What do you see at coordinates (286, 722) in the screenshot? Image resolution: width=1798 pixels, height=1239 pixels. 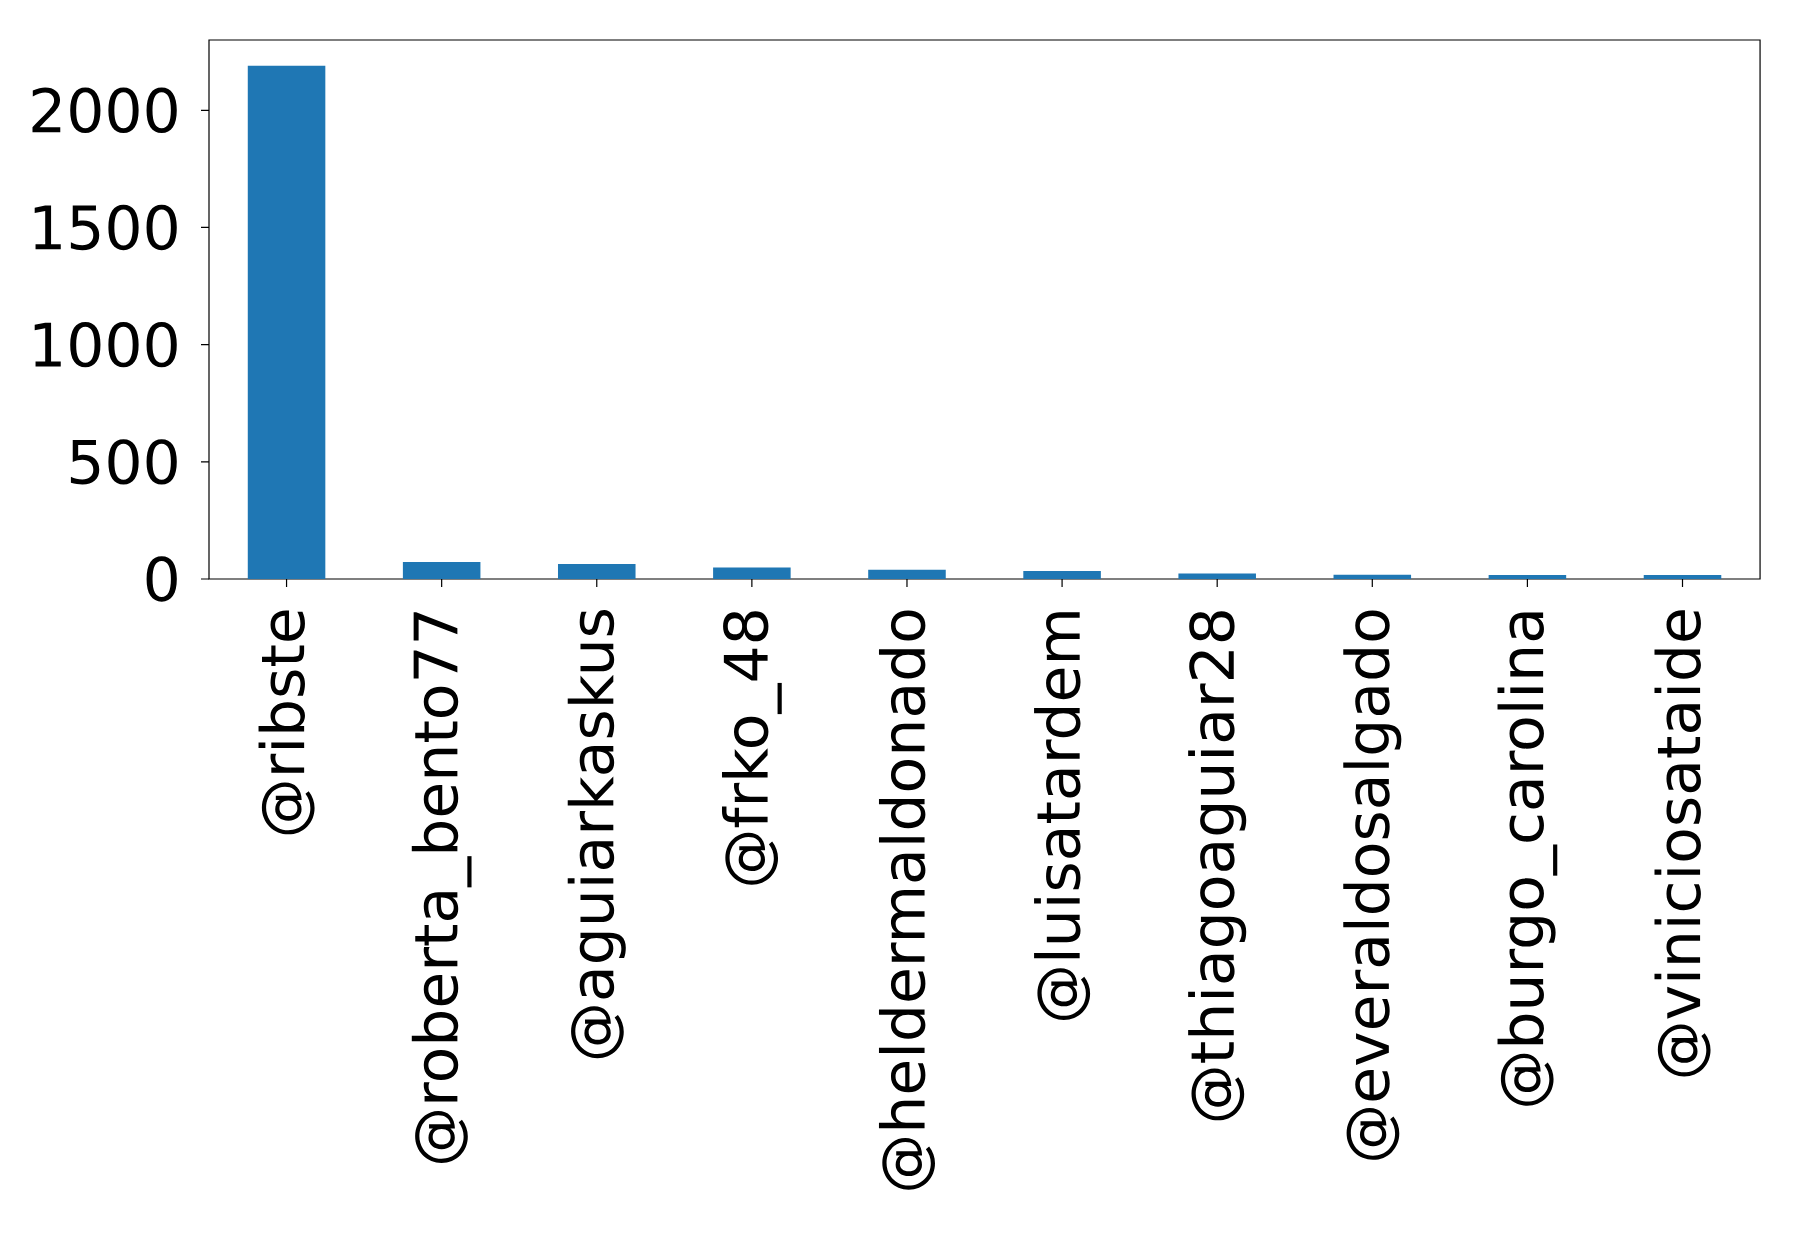 I see `x-tick-label: @ribste` at bounding box center [286, 722].